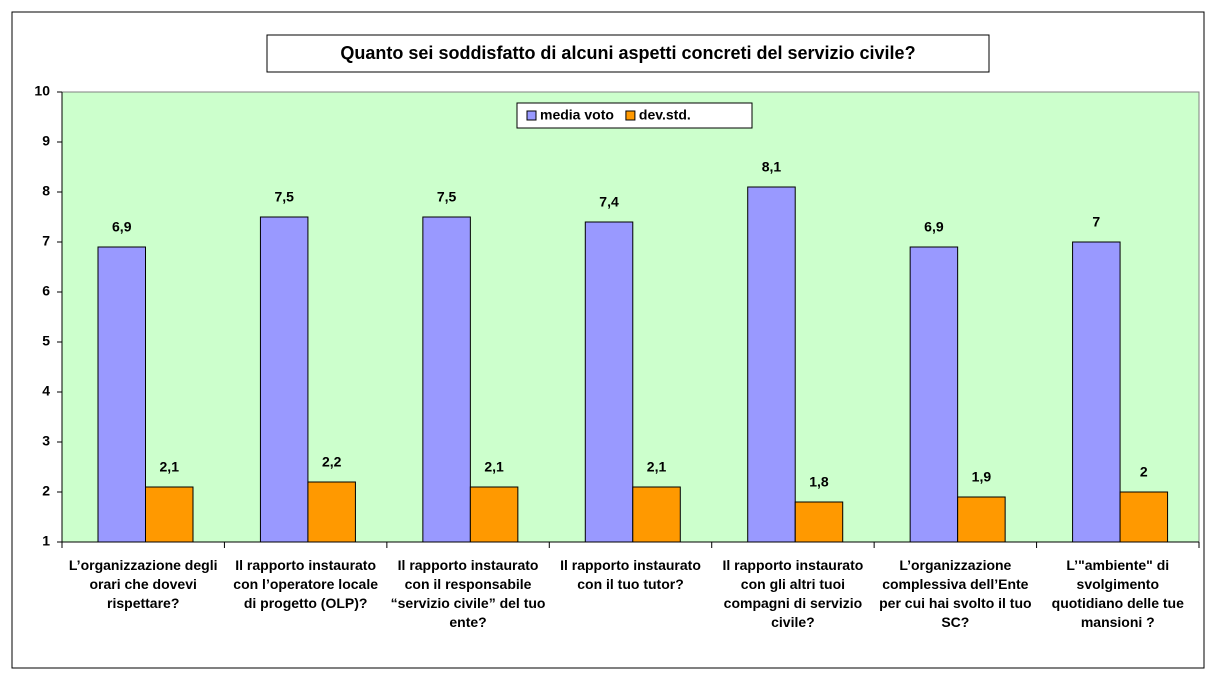 This screenshot has width=1217, height=680. What do you see at coordinates (819, 482) in the screenshot?
I see `value-label: 1,8` at bounding box center [819, 482].